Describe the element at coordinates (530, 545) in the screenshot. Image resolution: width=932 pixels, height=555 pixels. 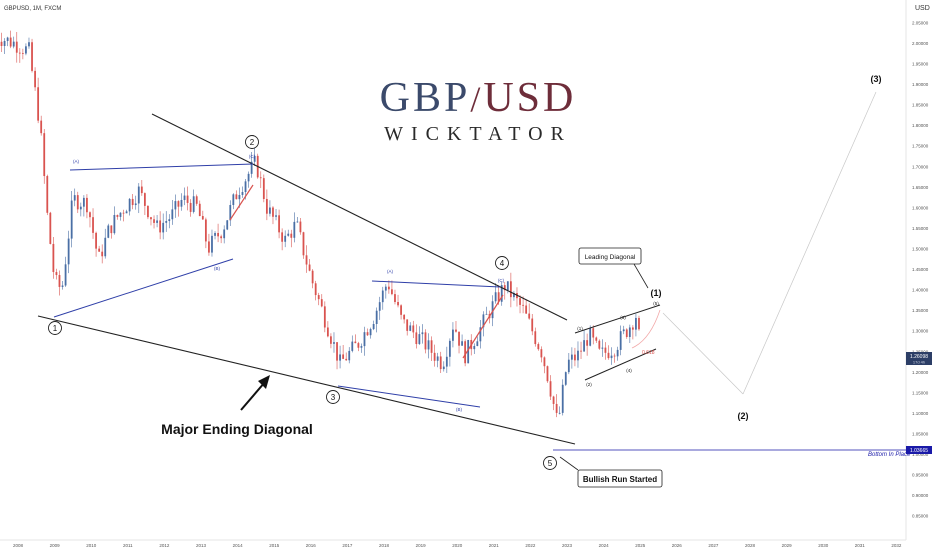
I see `x-tick-label: 2022` at that location.